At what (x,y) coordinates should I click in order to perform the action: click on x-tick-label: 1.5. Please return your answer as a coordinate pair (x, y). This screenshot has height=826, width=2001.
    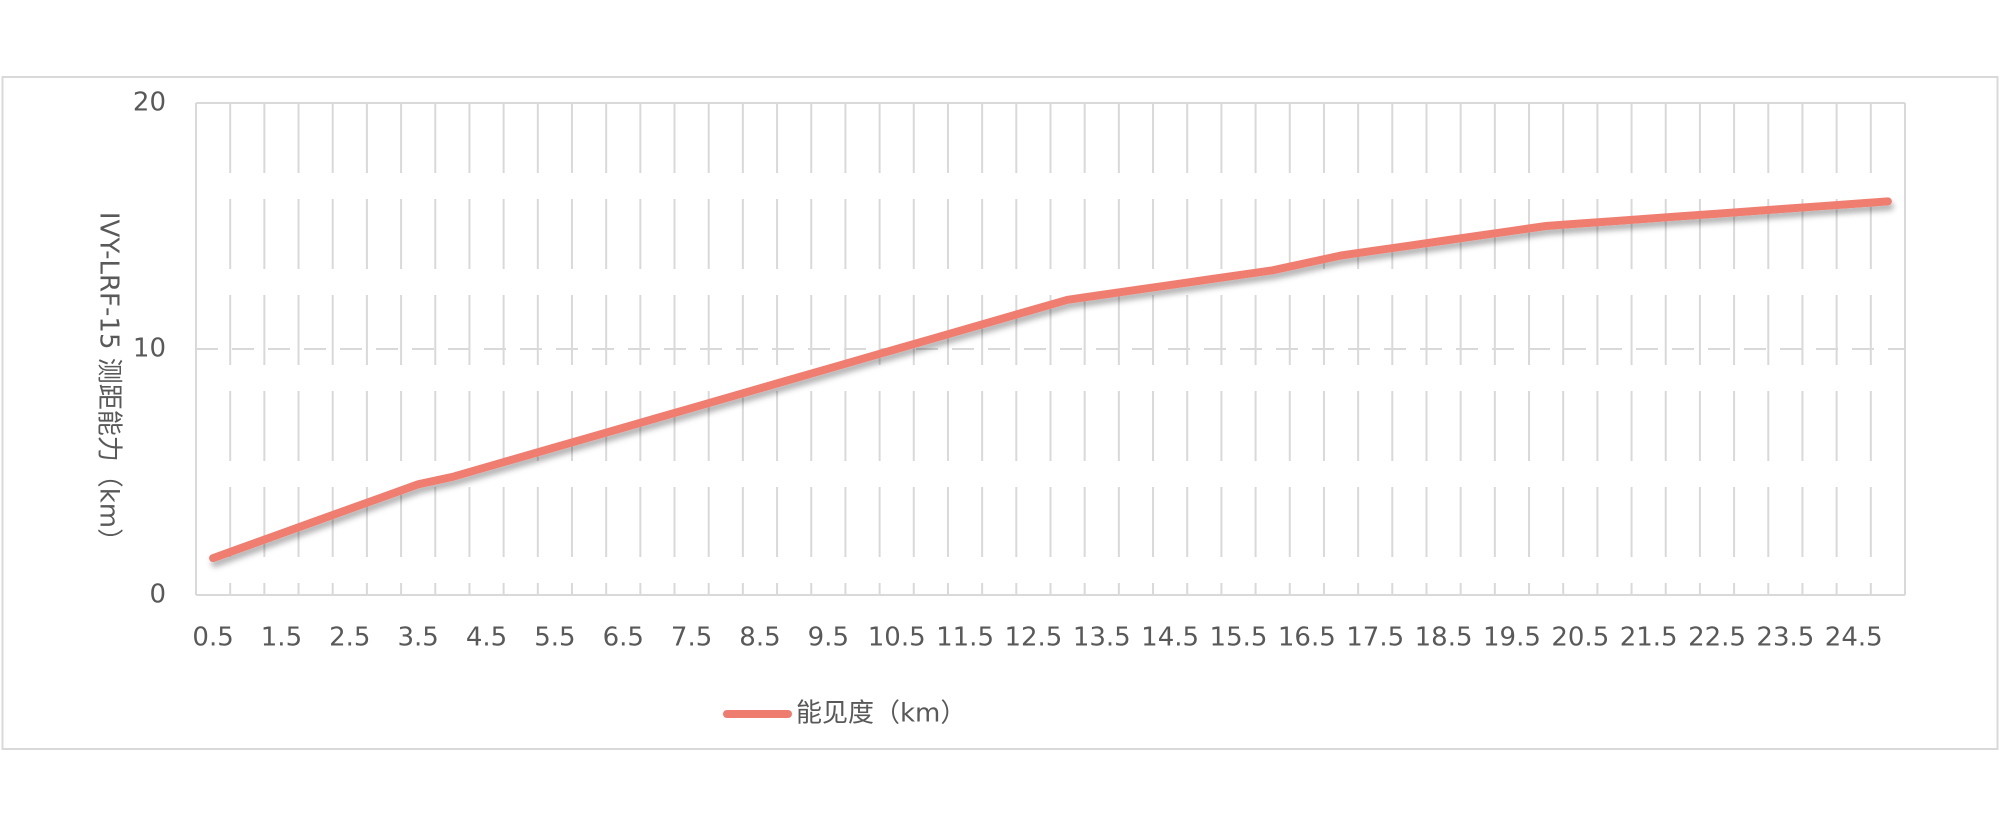
    Looking at the image, I should click on (281, 638).